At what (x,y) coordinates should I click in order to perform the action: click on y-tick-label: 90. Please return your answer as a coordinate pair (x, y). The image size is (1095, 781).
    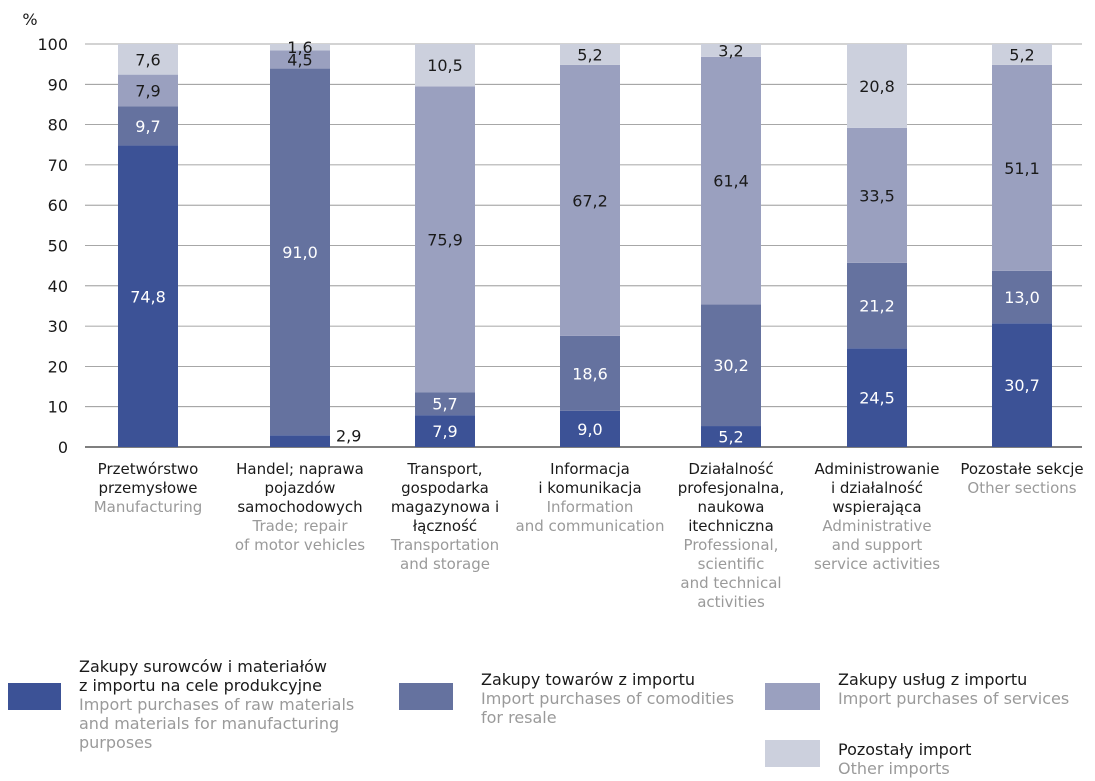
    Looking at the image, I should click on (58, 84).